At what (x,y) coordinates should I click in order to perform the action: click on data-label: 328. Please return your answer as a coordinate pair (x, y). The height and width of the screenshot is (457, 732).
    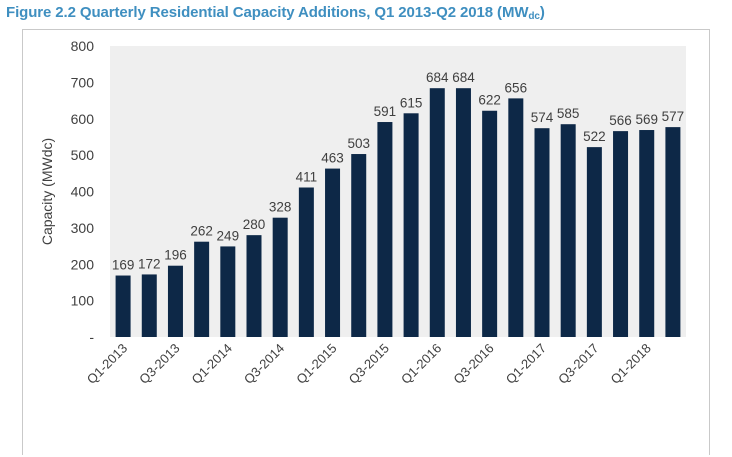
    Looking at the image, I should click on (280, 207).